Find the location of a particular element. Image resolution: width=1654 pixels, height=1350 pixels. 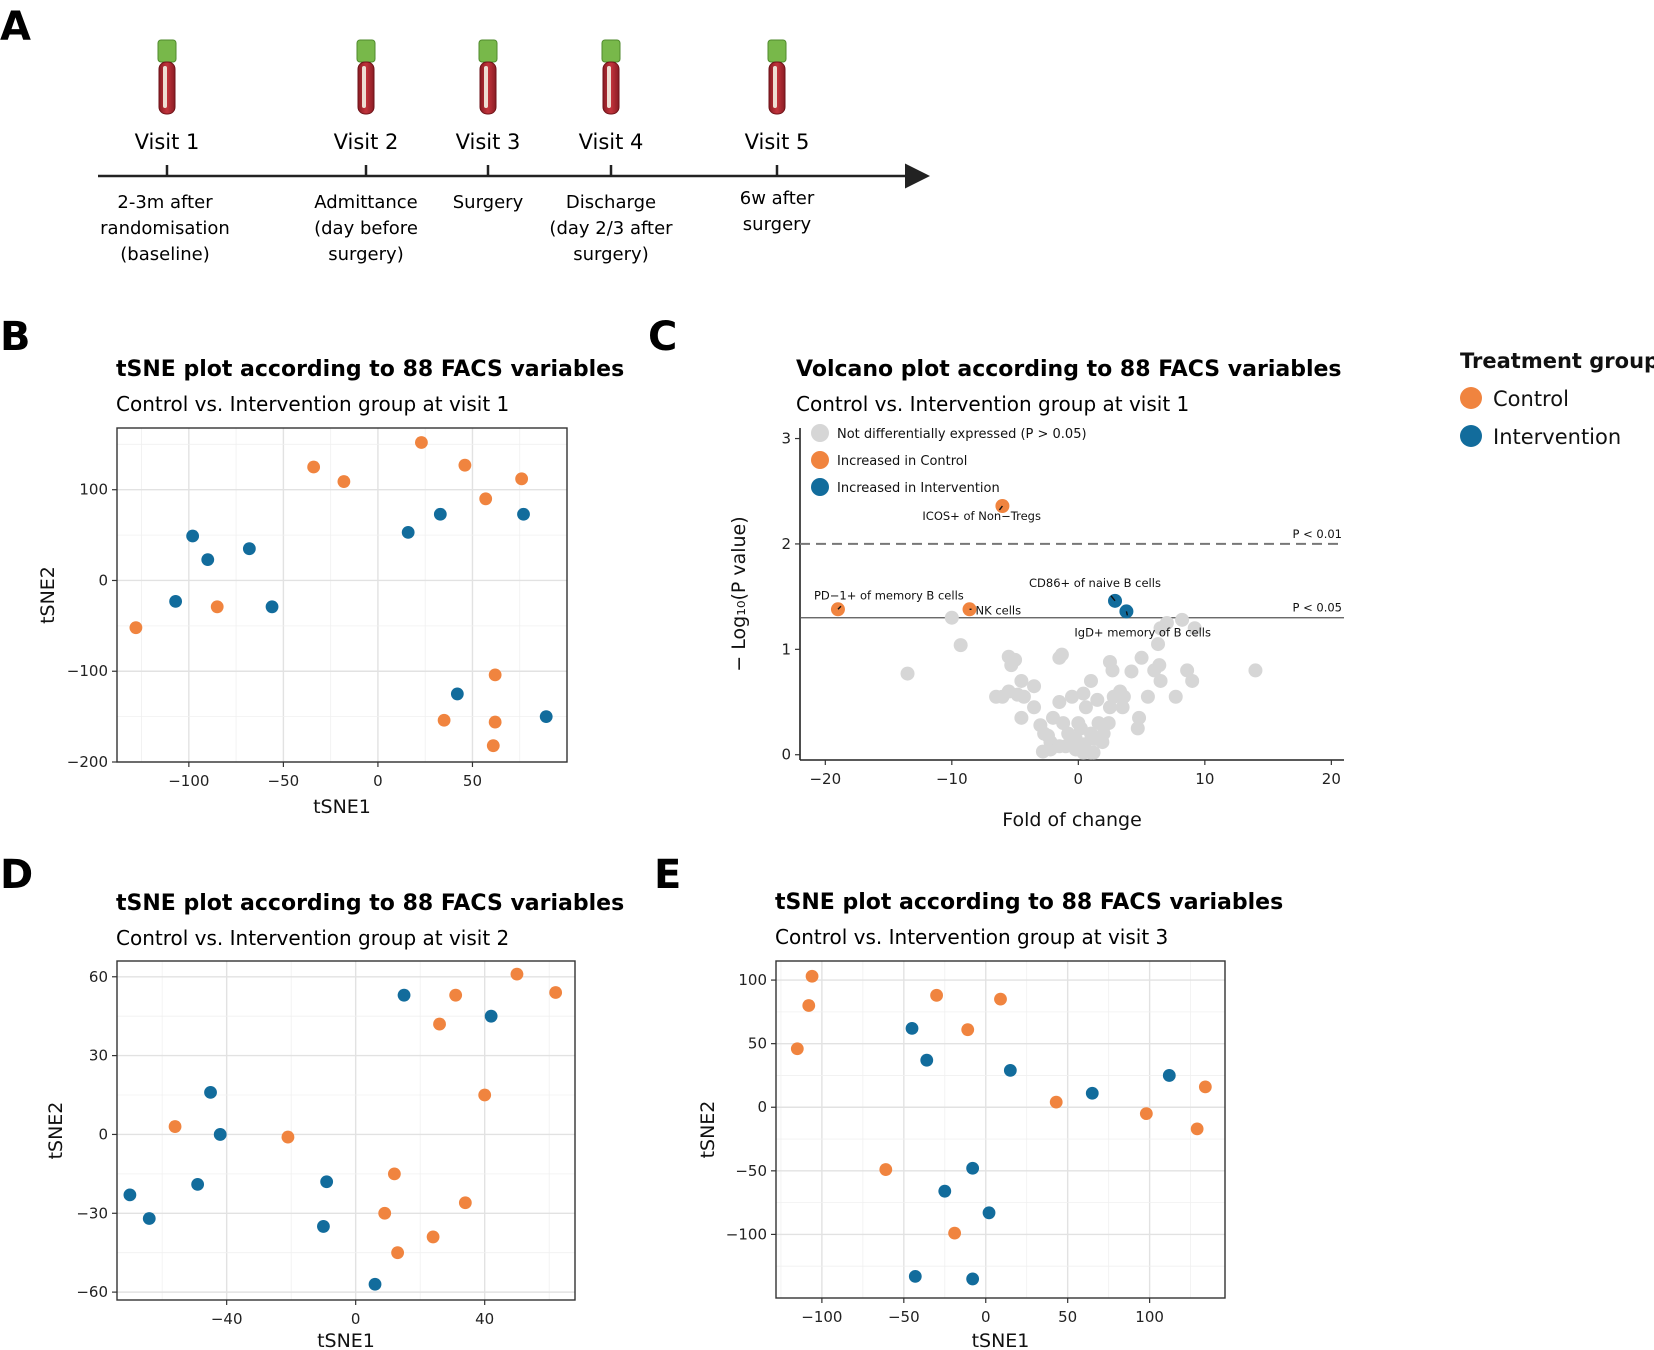

visit-2: Visit 2 Admittance (day before surgery) is located at coordinates (366, 152).